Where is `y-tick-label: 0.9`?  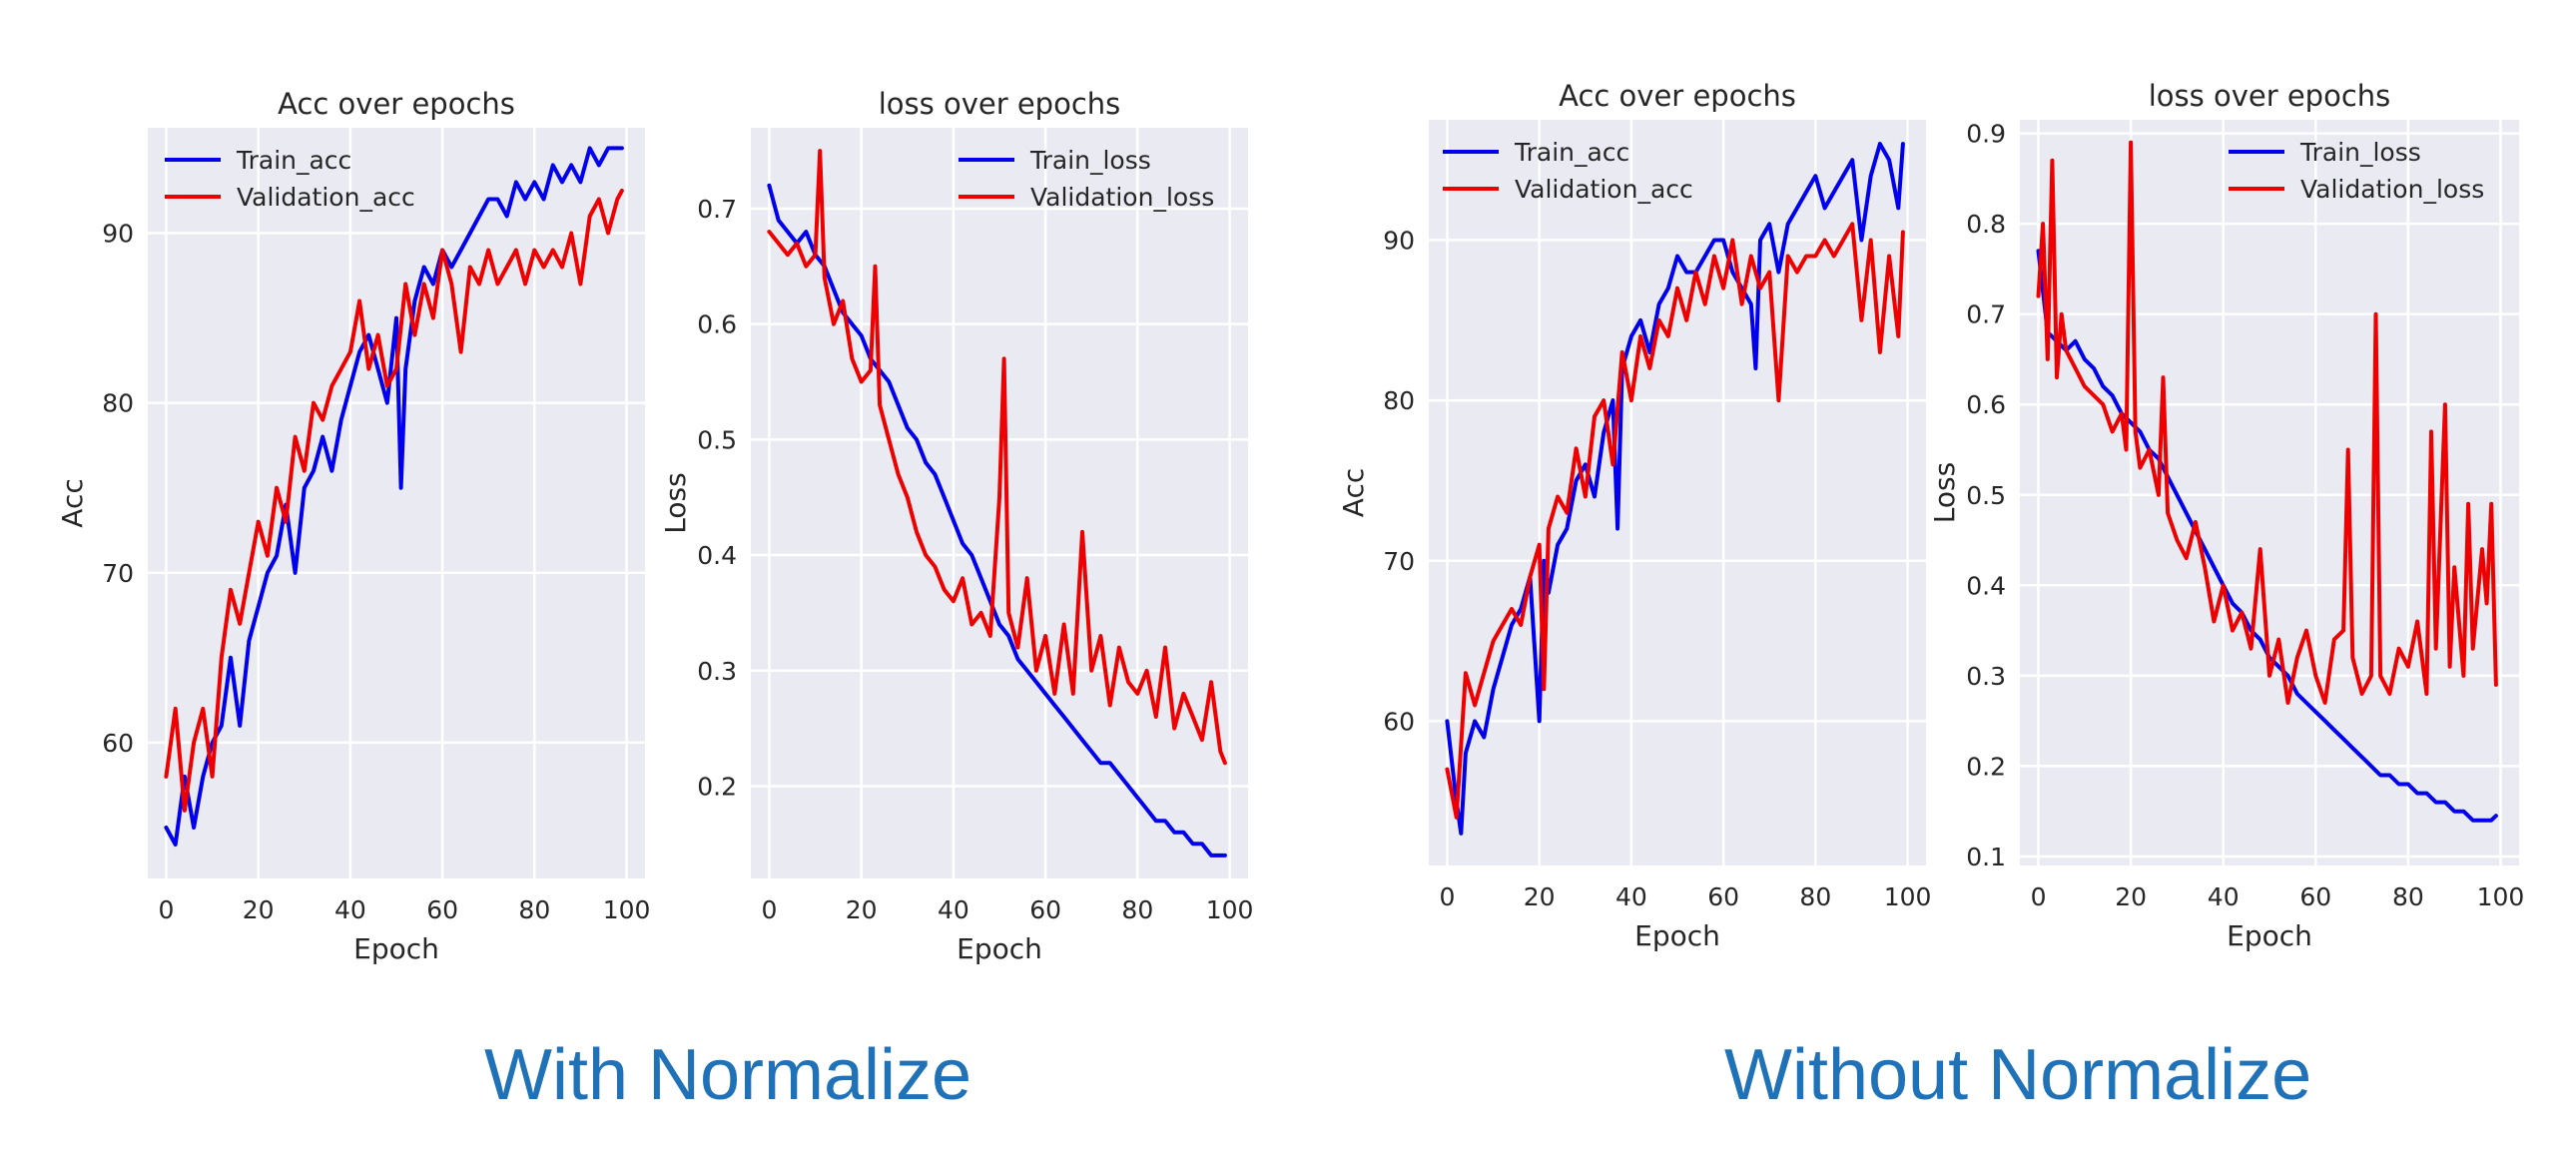
y-tick-label: 0.9 is located at coordinates (1986, 134).